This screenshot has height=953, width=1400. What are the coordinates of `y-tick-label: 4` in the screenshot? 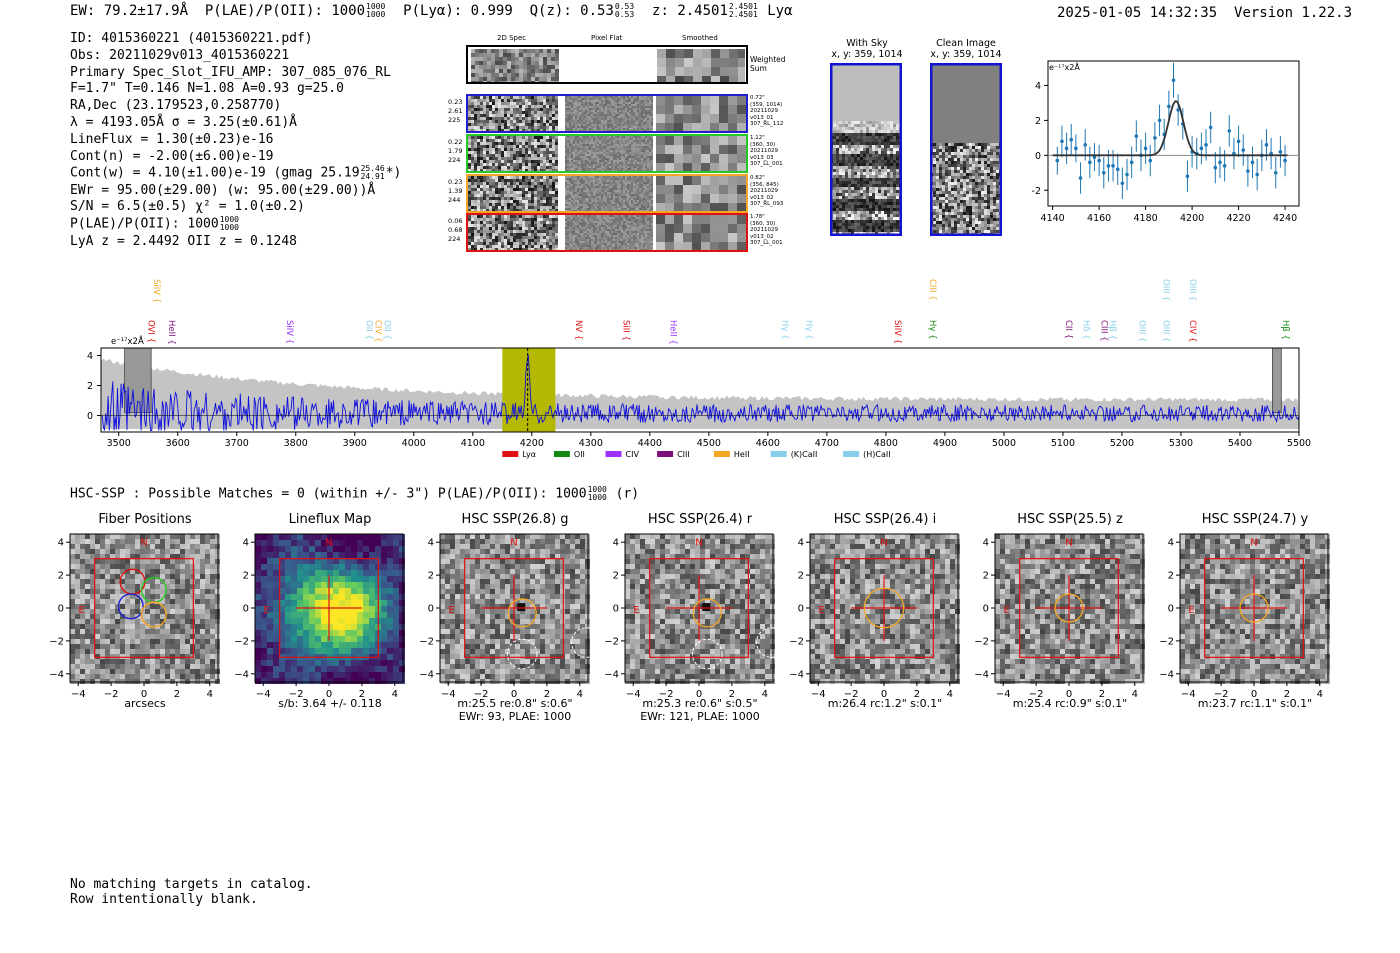 It's located at (801, 543).